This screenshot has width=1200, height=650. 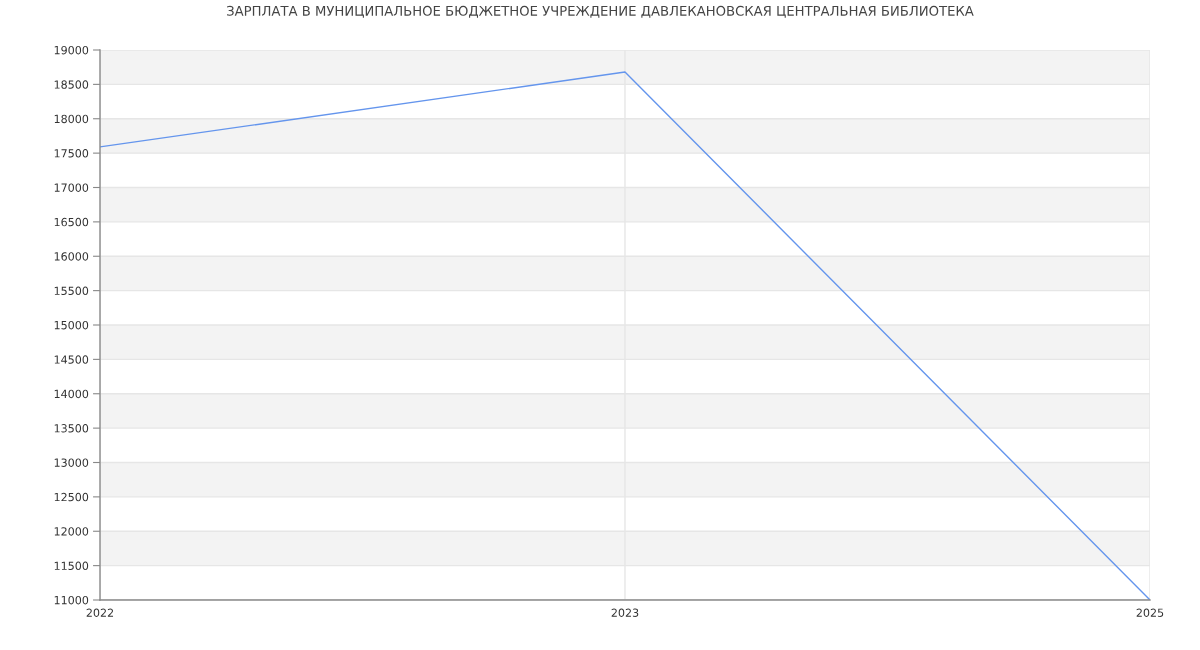 I want to click on y-tick-label: 14000, so click(x=71, y=394).